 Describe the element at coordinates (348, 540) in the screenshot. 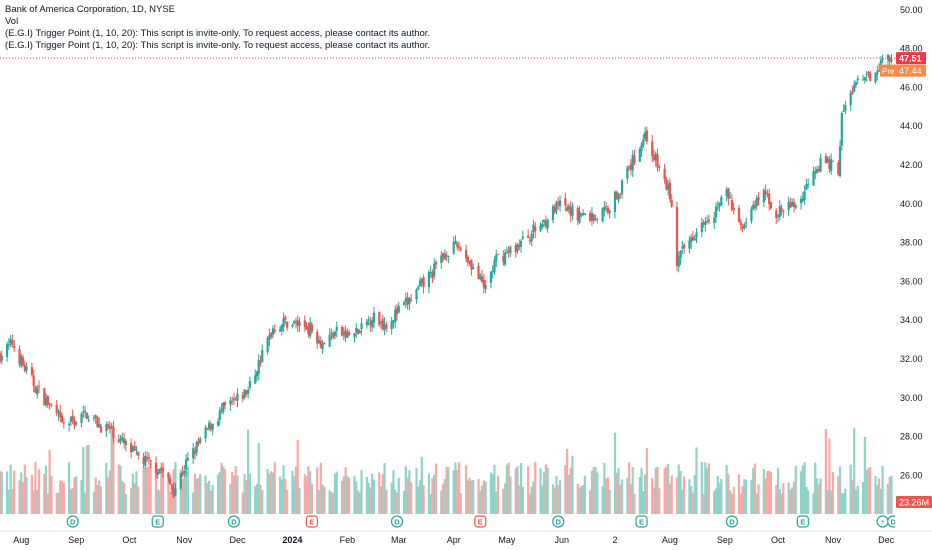

I see `time-tick-label: Feb` at that location.